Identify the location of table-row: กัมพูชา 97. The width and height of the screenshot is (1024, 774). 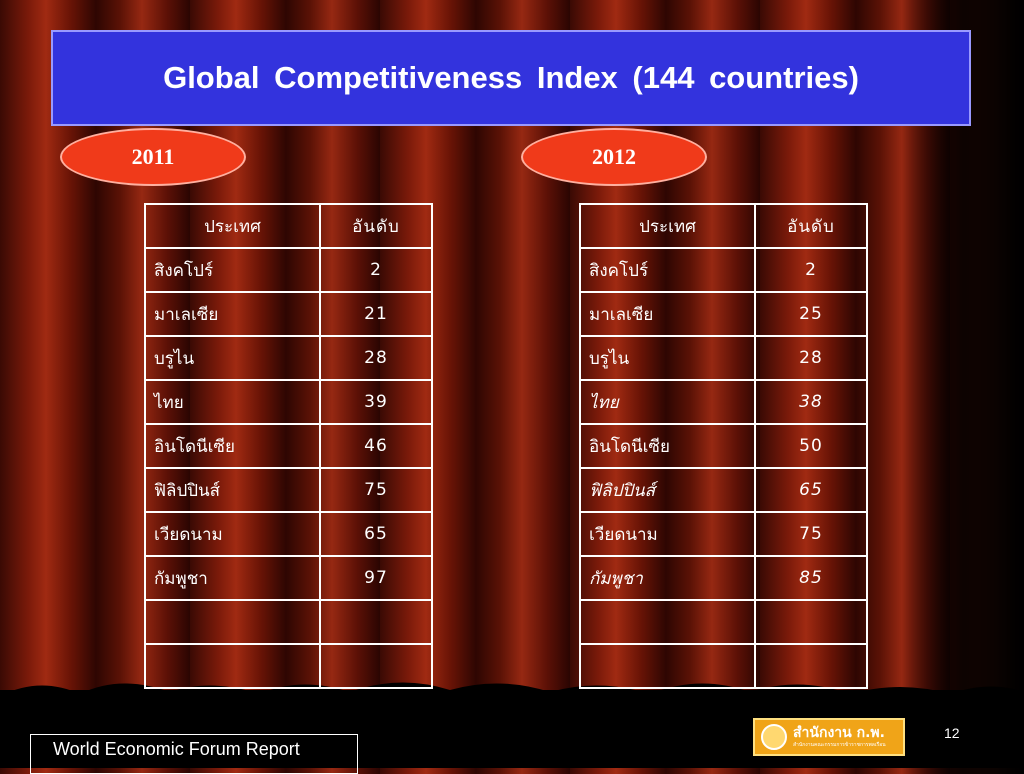
(288, 578).